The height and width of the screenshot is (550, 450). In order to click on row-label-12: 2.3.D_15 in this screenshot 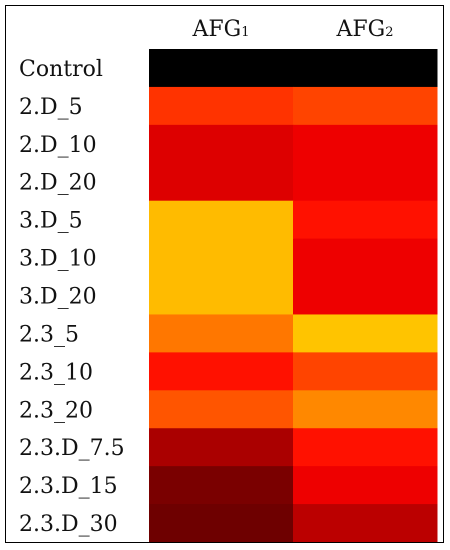, I will do `click(68, 486)`.